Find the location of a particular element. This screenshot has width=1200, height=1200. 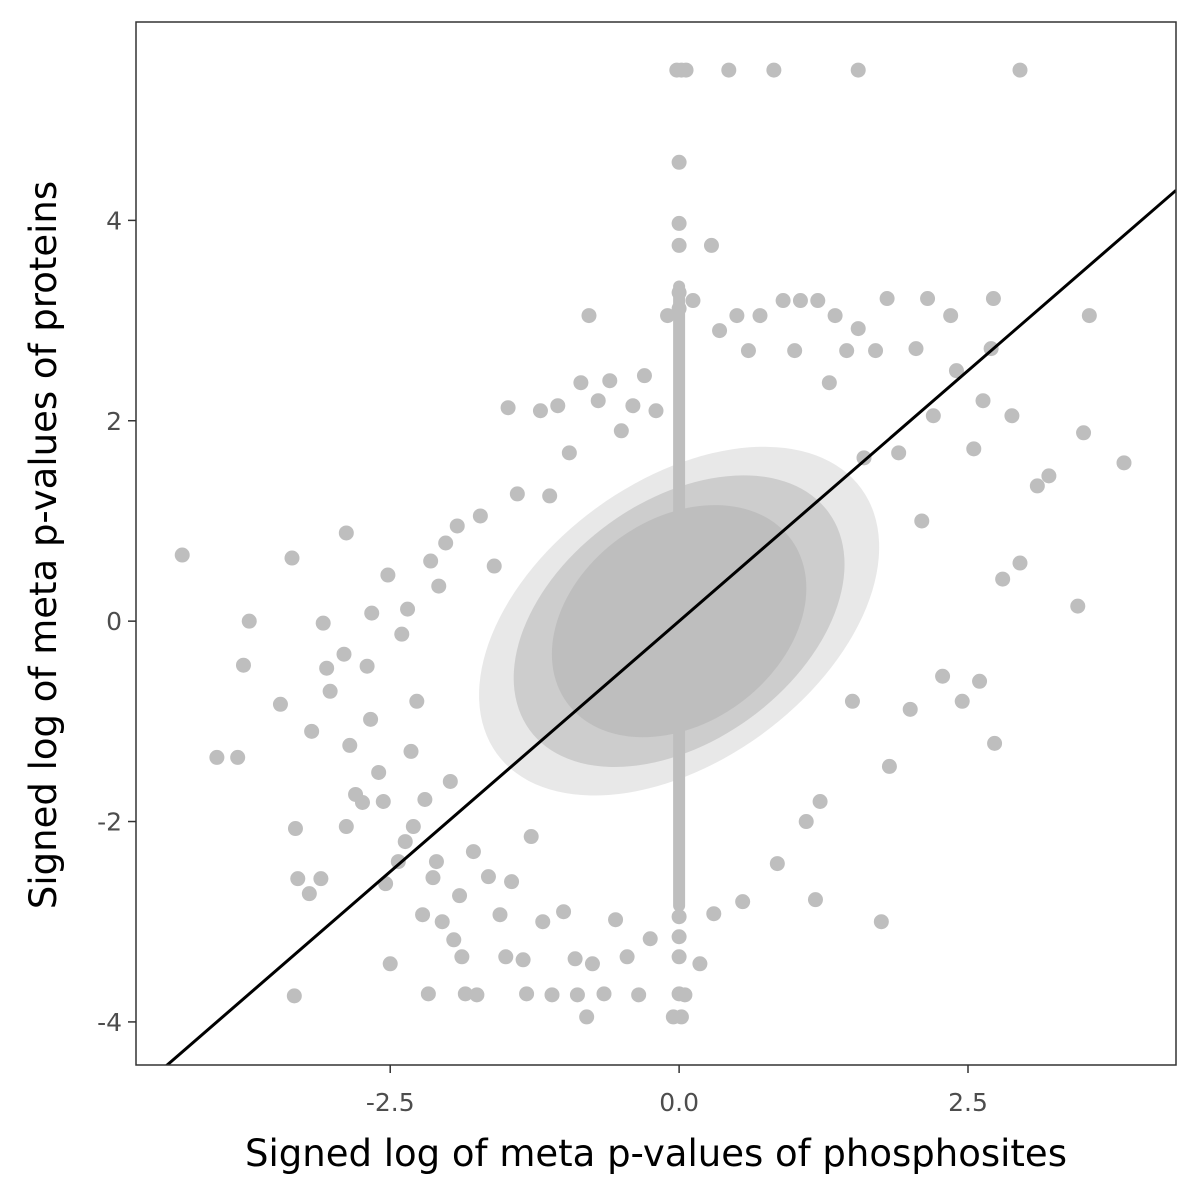

y-tick-label: 2 is located at coordinates (114, 421).